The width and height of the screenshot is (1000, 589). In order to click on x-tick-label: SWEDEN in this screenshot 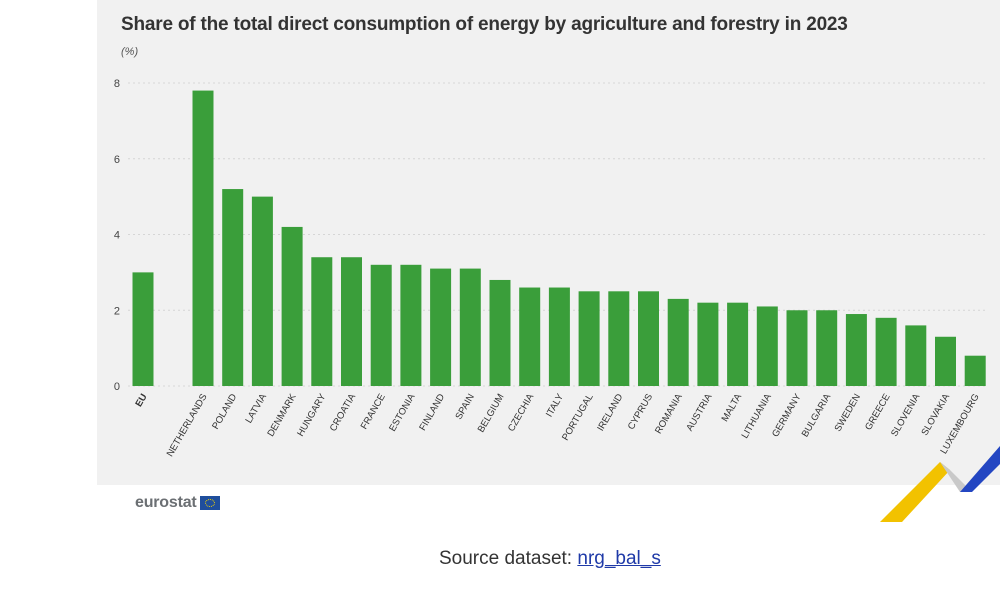, I will do `click(848, 413)`.